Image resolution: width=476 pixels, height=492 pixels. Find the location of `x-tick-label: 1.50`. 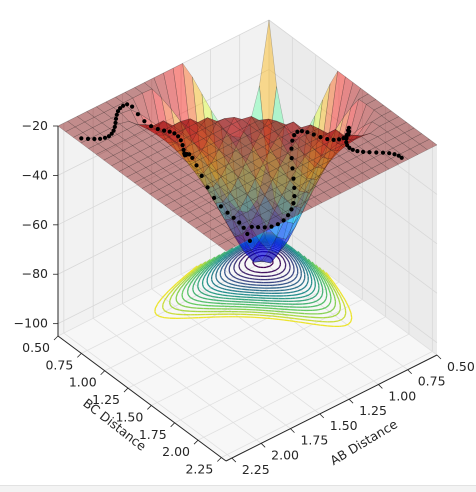

x-tick-label: 1.50 is located at coordinates (344, 425).